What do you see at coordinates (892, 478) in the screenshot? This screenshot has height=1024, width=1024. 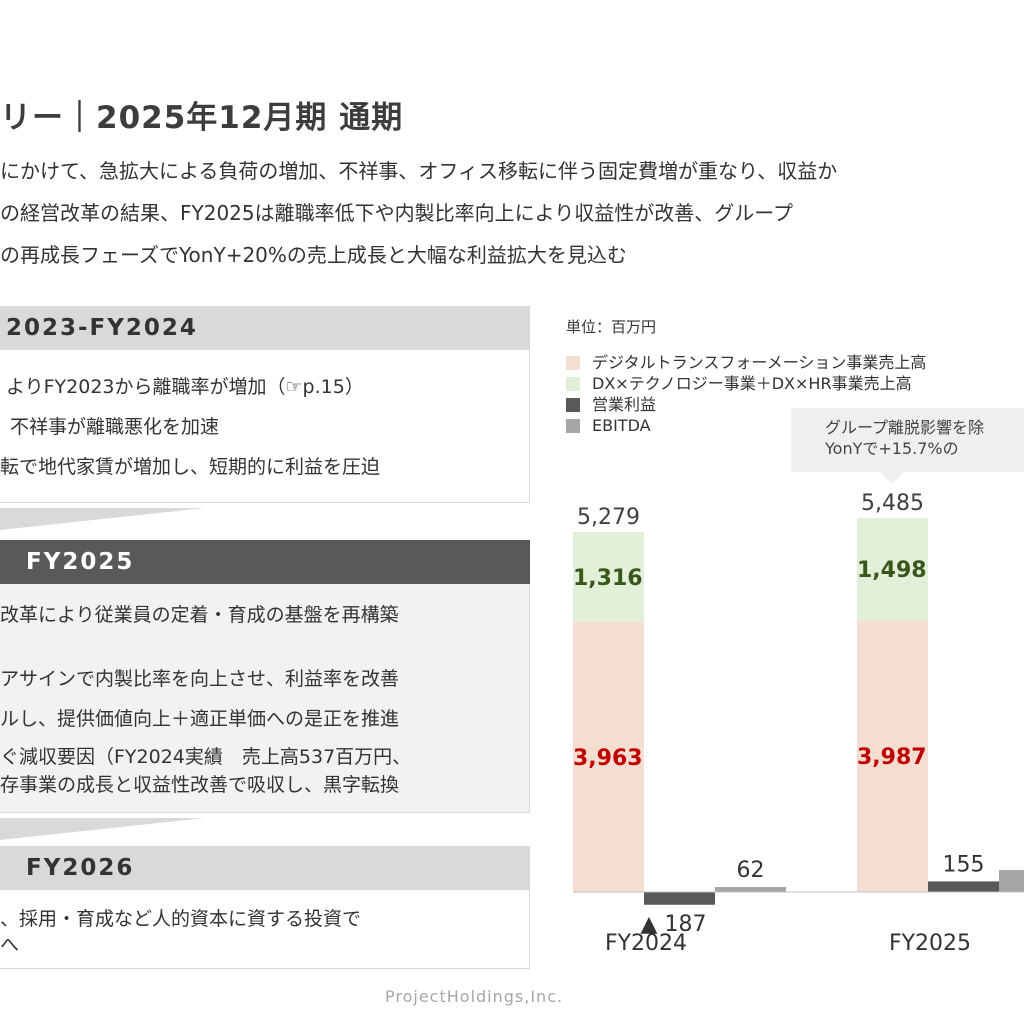 I see `callout-tail` at bounding box center [892, 478].